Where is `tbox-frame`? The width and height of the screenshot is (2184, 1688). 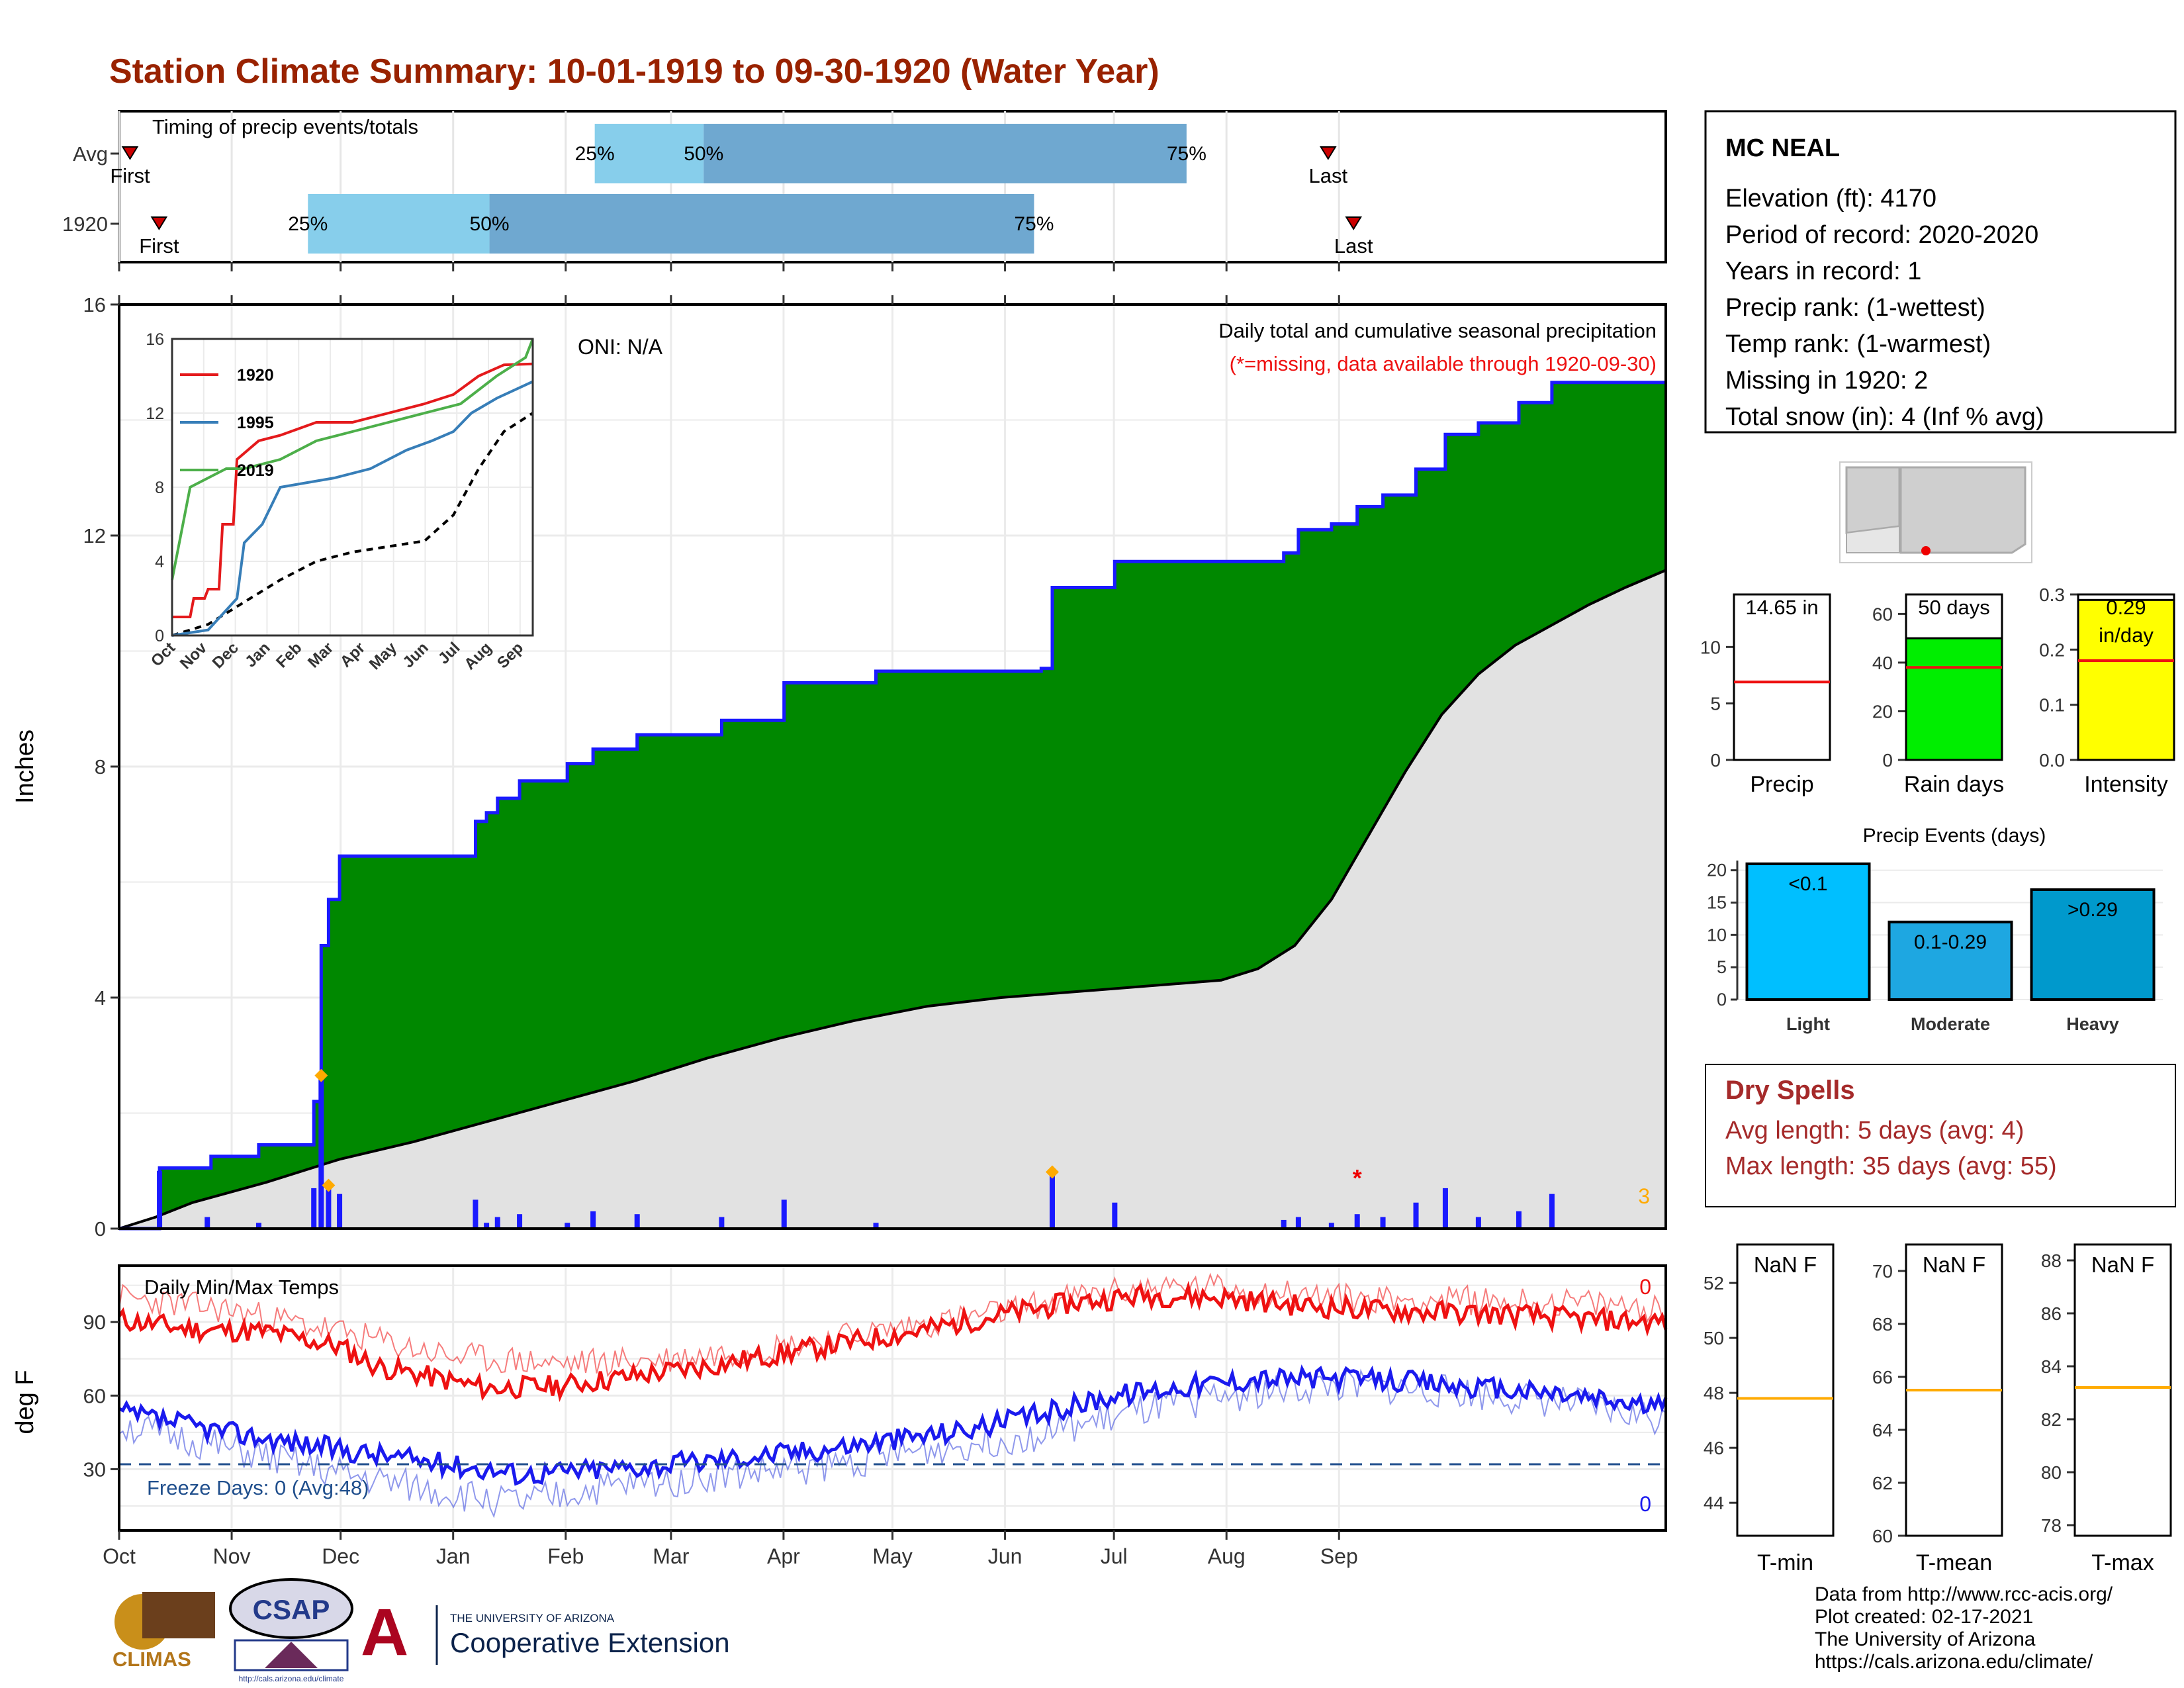
tbox-frame is located at coordinates (1786, 1390).